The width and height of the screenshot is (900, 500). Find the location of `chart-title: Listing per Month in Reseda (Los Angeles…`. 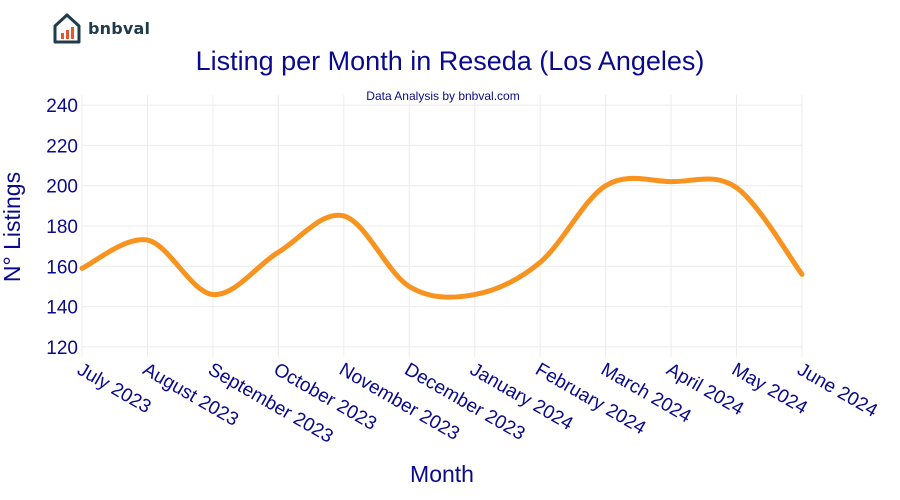

chart-title: Listing per Month in Reseda (Los Angeles… is located at coordinates (450, 61).